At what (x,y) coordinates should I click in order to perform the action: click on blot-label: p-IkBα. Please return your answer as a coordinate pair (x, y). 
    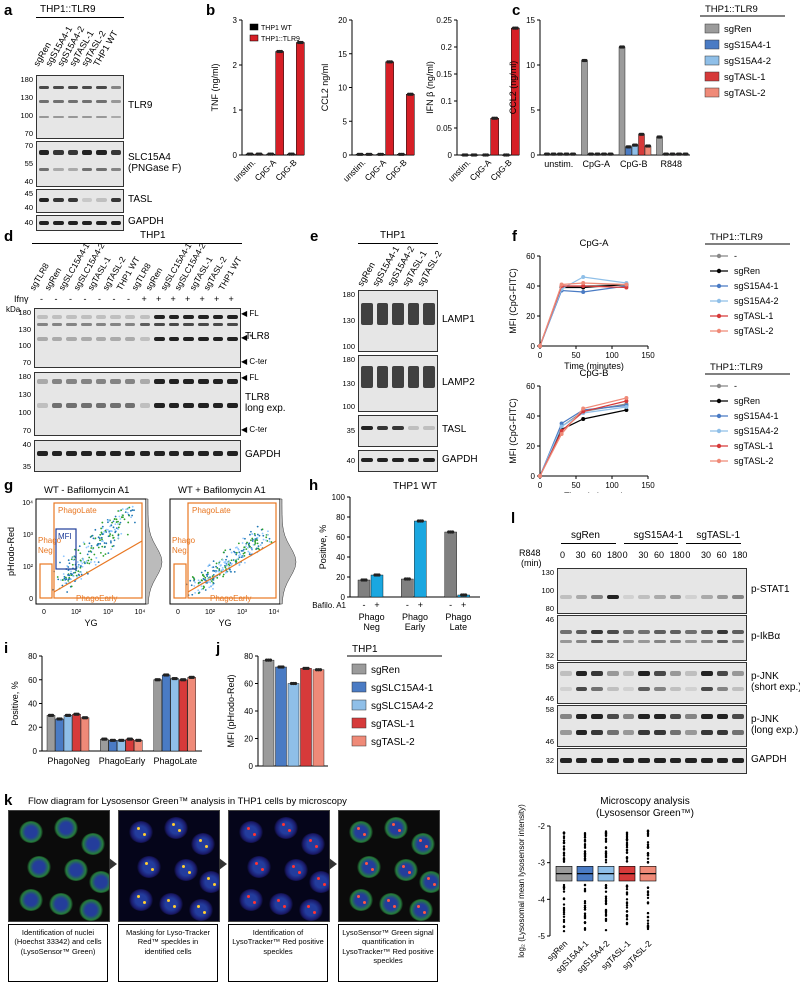
    Looking at the image, I should click on (766, 636).